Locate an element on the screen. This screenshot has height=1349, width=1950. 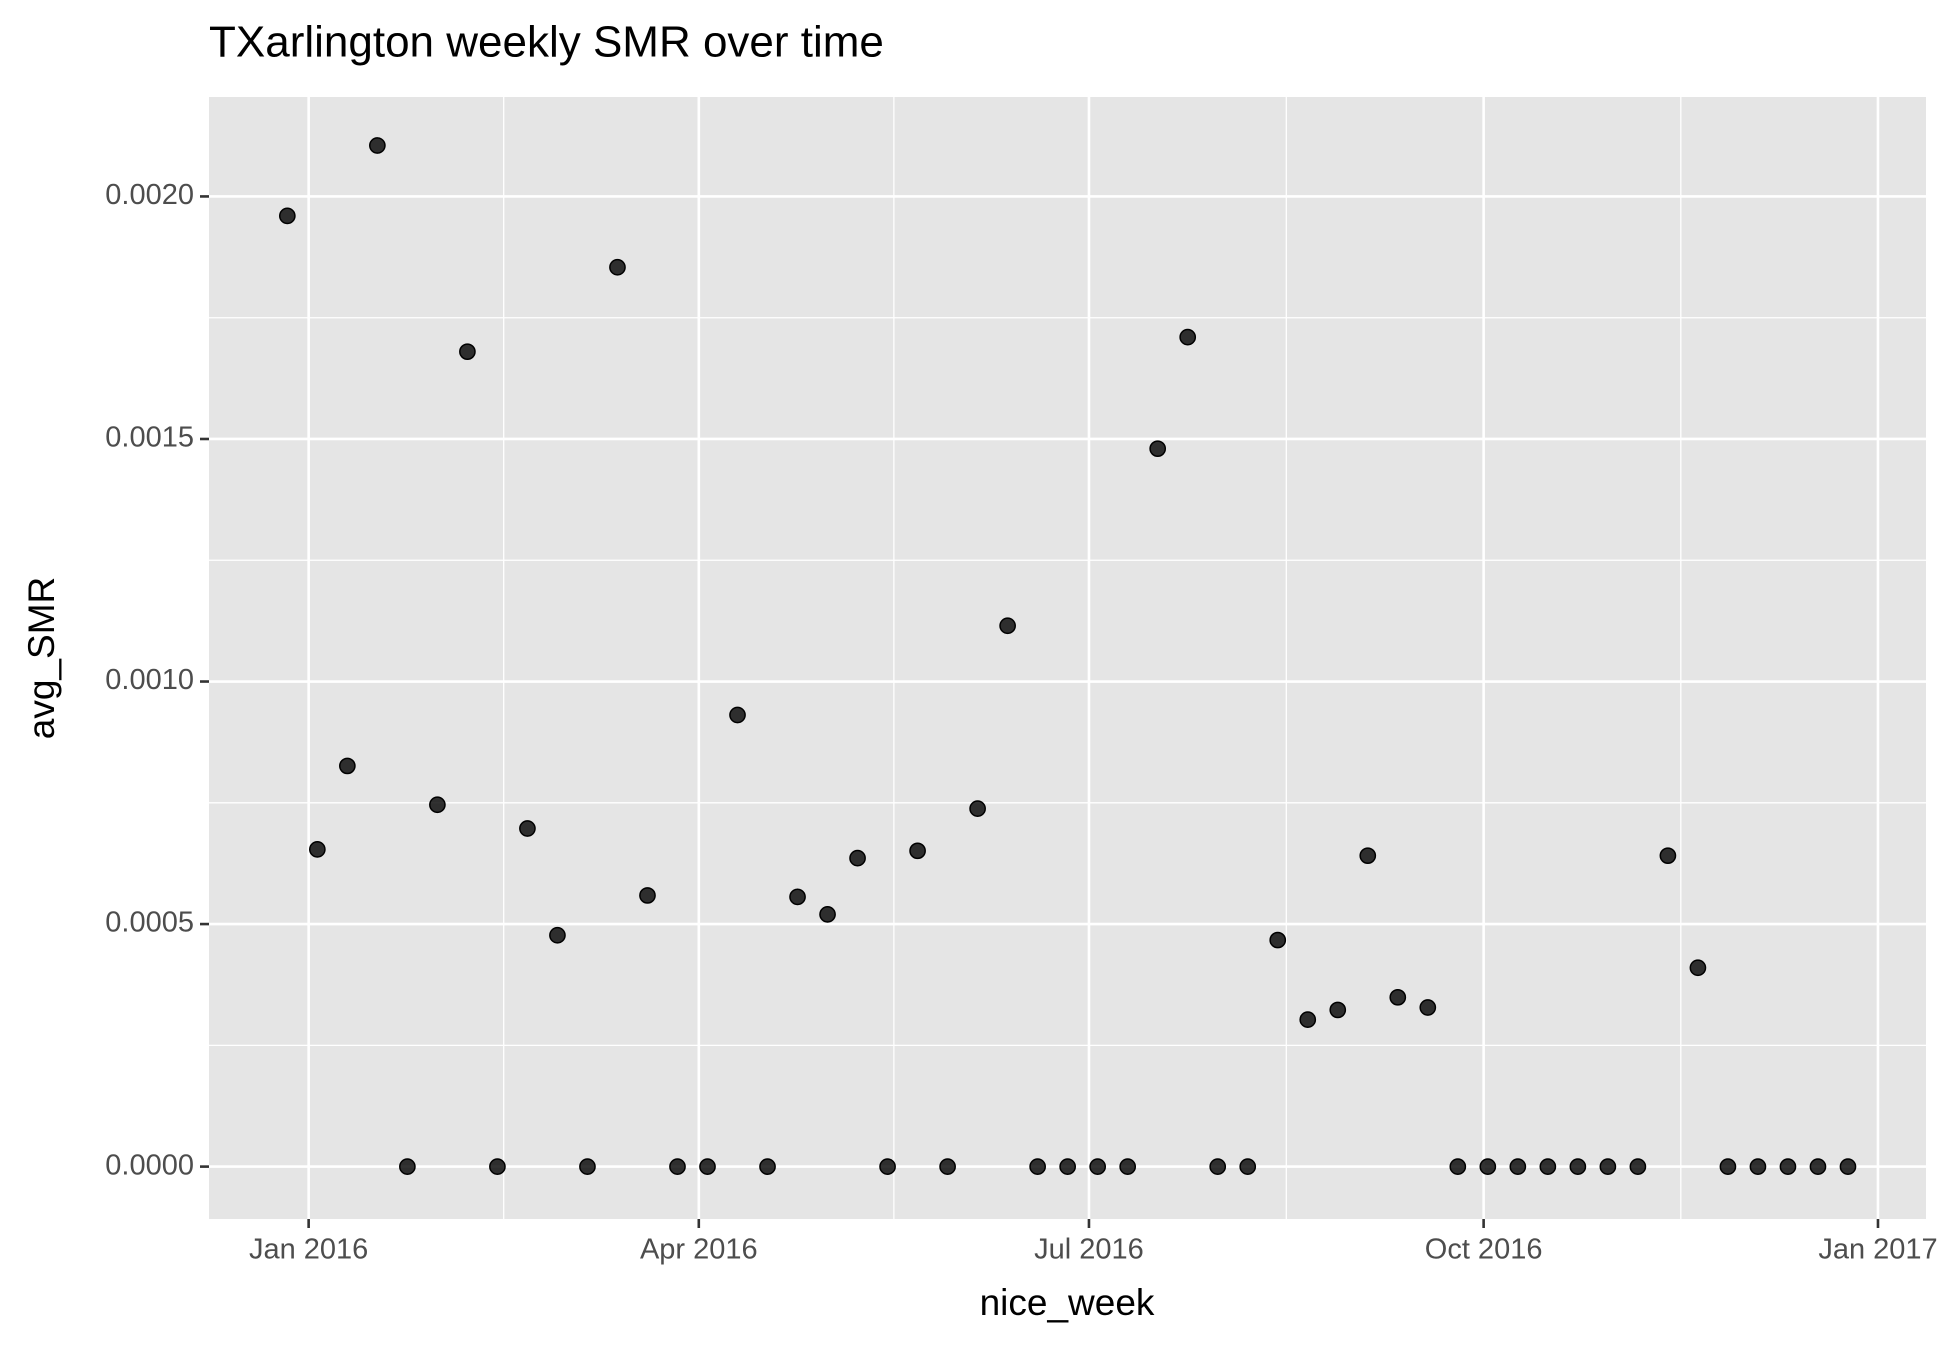
x-tick-label: Jul 2016 is located at coordinates (1089, 1250).